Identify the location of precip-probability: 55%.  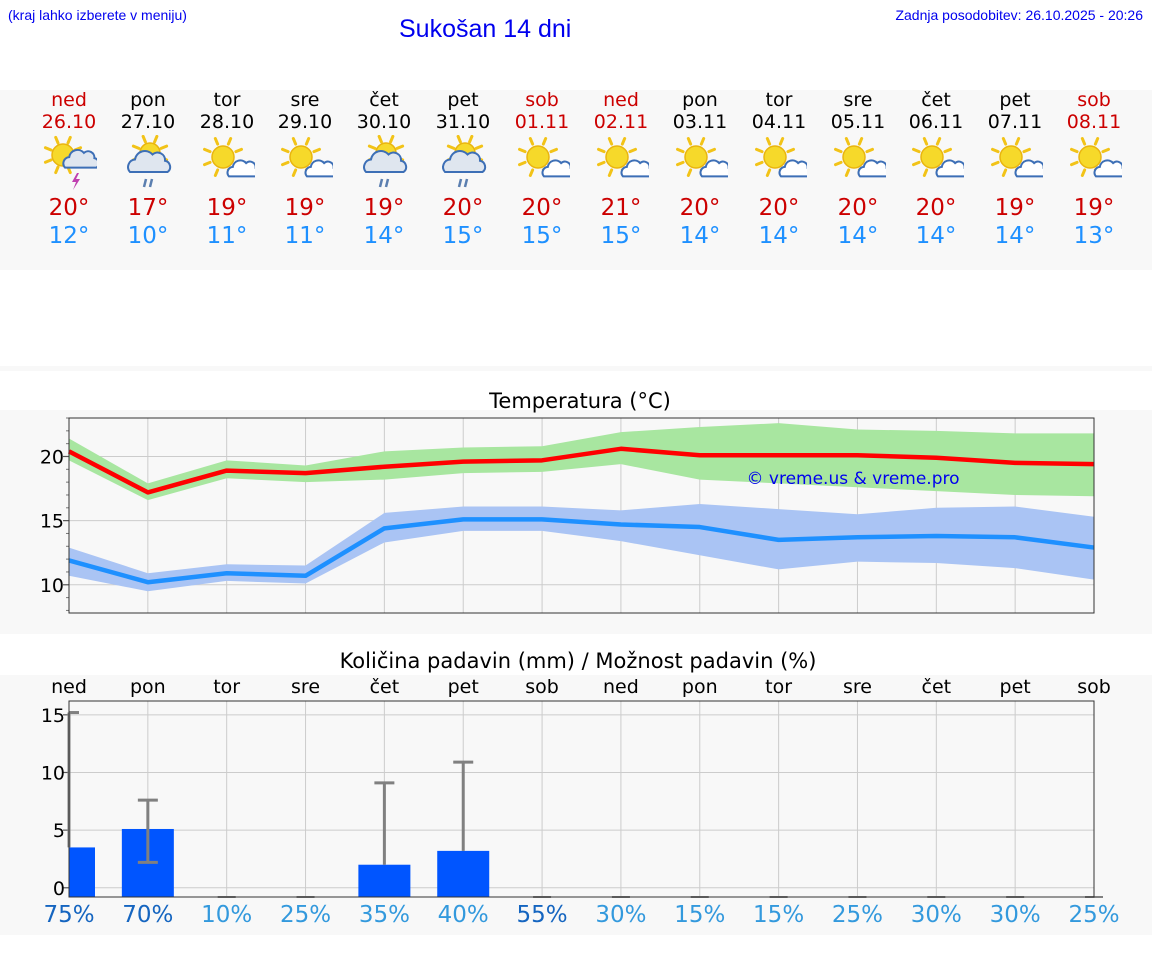
(542, 915).